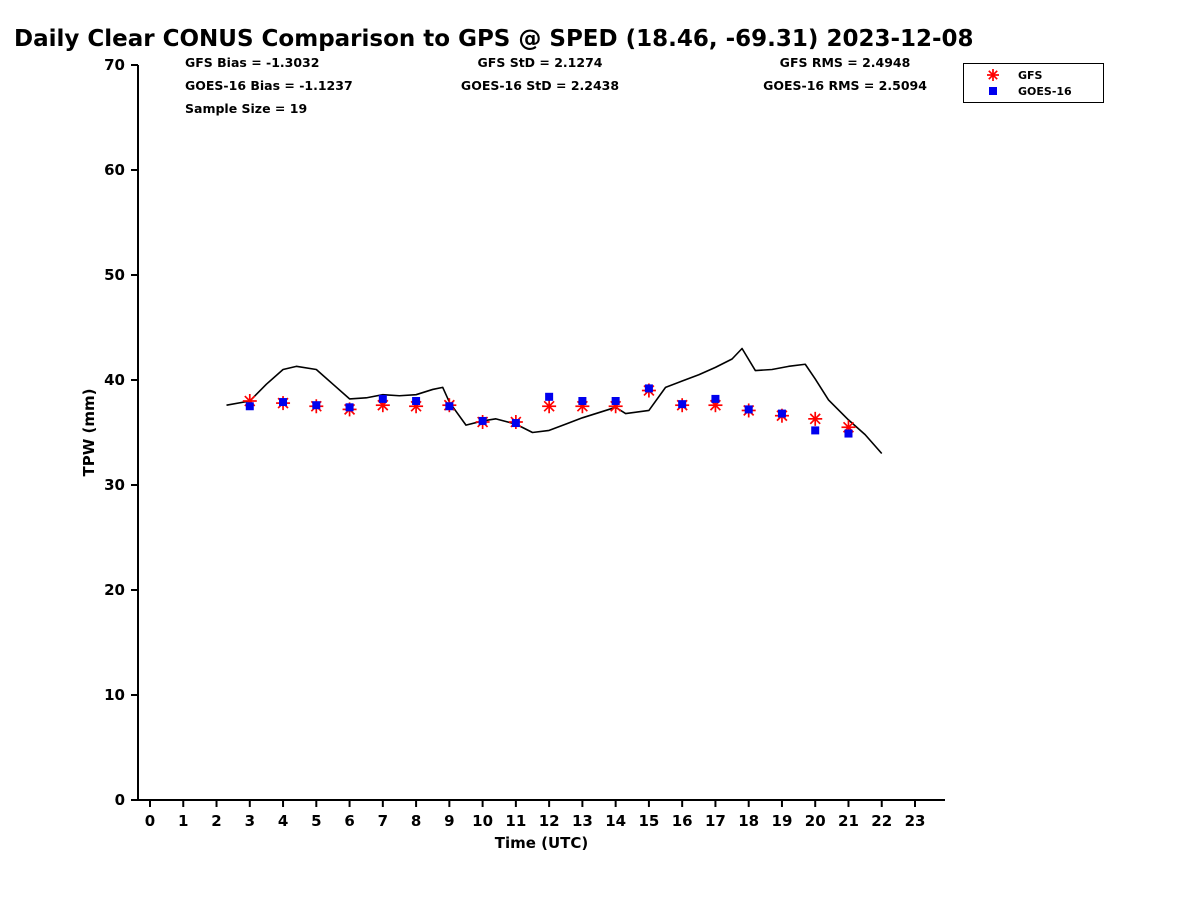 This screenshot has height=900, width=1200. Describe the element at coordinates (1030, 75) in the screenshot. I see `legend-label-gfs: GFS` at that location.